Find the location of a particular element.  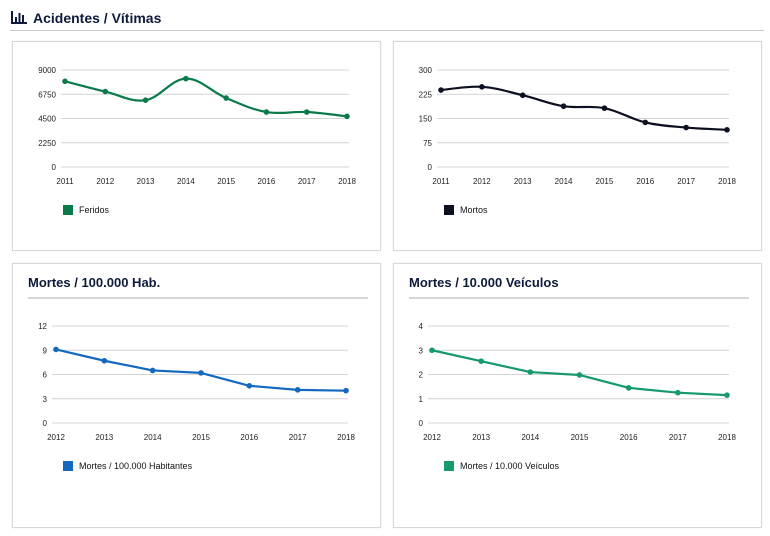

legend: Mortos is located at coordinates (466, 210).